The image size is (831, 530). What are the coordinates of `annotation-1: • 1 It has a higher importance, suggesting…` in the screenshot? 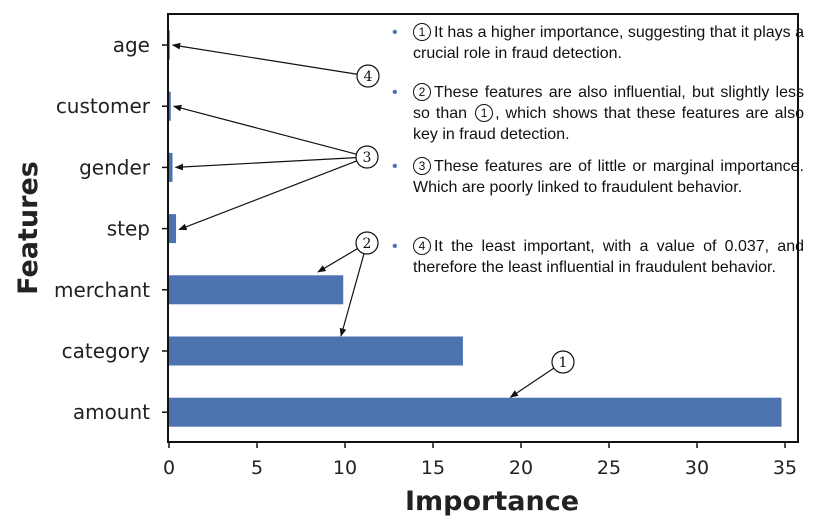 It's located at (598, 43).